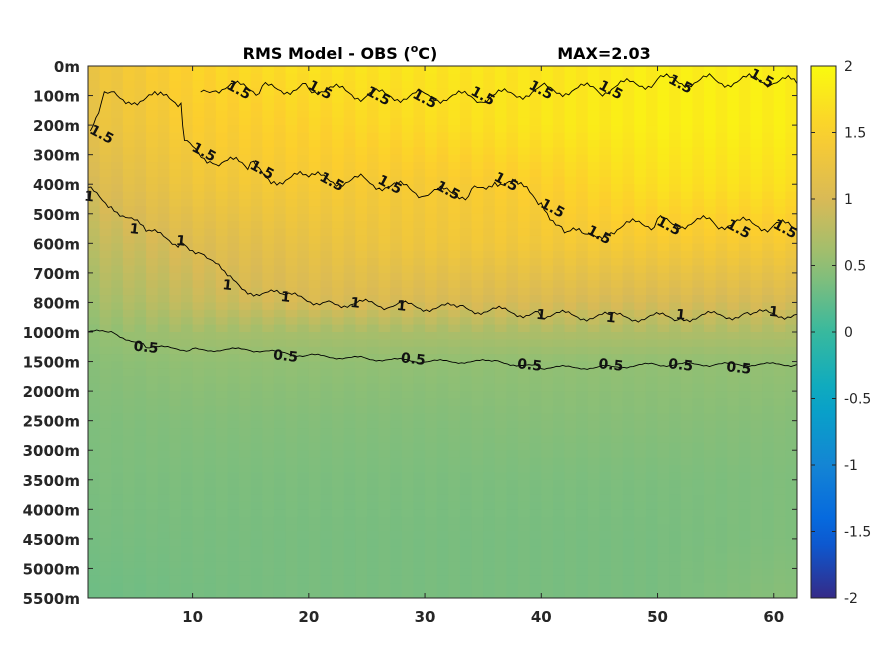  I want to click on x-tick-label: 20, so click(308, 617).